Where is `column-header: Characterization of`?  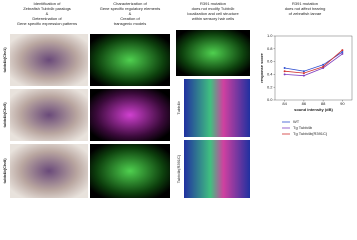 column-header: Characterization of is located at coordinates (130, 3).